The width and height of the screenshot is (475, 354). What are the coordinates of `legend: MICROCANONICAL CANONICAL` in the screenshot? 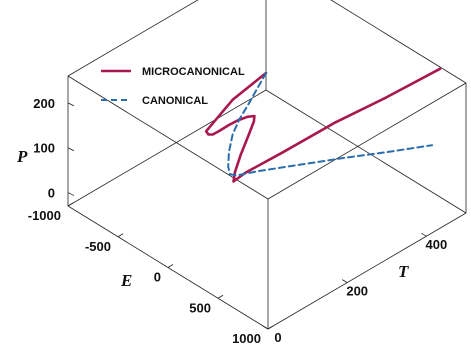 It's located at (173, 86).